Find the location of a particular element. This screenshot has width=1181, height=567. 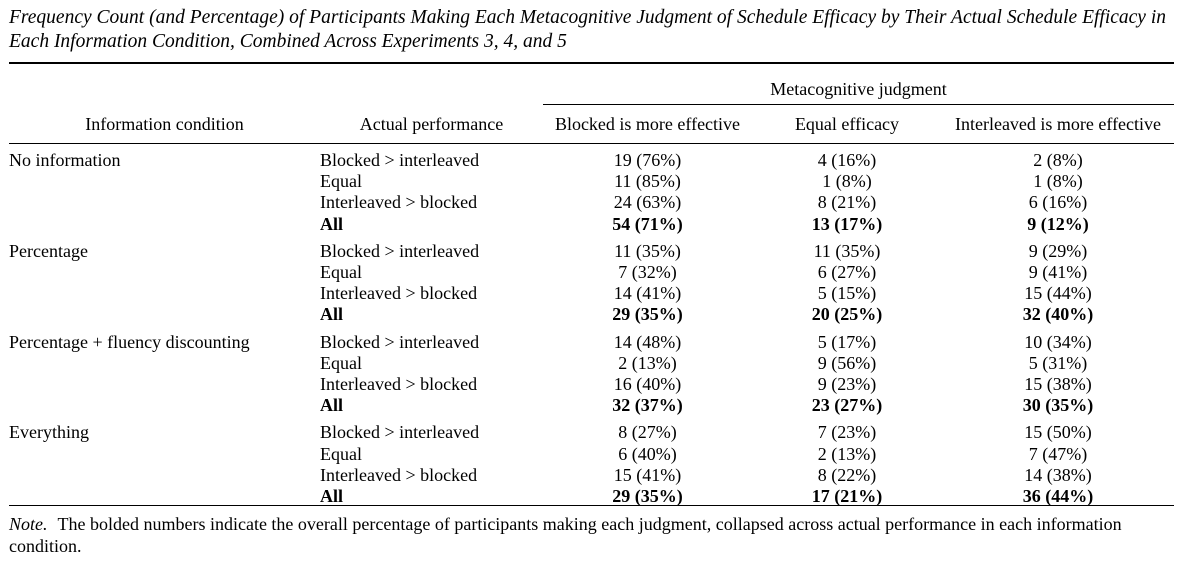

interleaved-cell: 9 (41%) is located at coordinates (1058, 272).